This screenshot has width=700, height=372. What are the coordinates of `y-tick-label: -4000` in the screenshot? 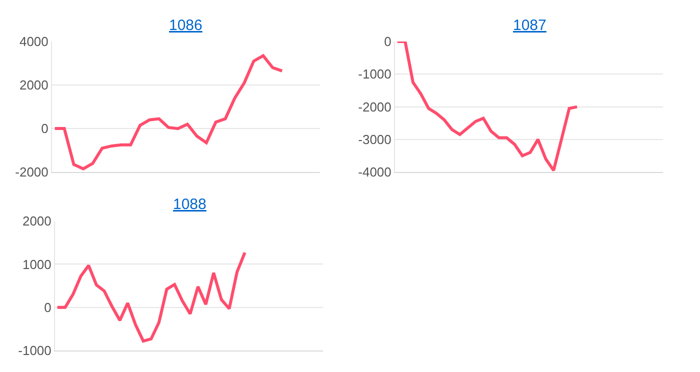 It's located at (375, 172).